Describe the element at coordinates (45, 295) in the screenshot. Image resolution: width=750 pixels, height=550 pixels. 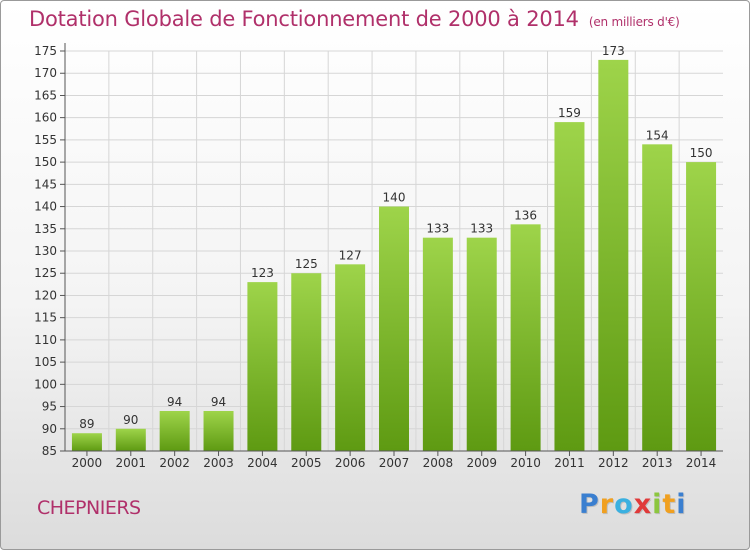
I see `y-tick-label: 120` at that location.